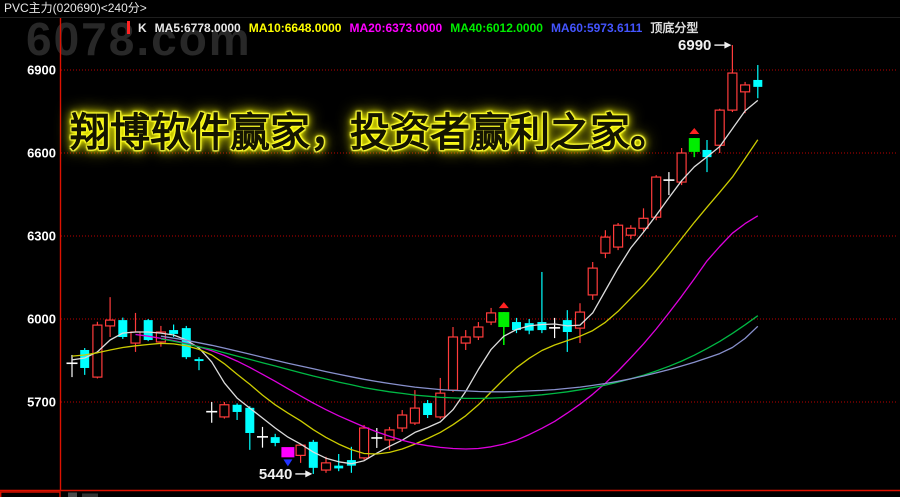 Image resolution: width=900 pixels, height=497 pixels. What do you see at coordinates (295, 27) in the screenshot?
I see `indicator-label-2: MA10:6648.0000` at bounding box center [295, 27].